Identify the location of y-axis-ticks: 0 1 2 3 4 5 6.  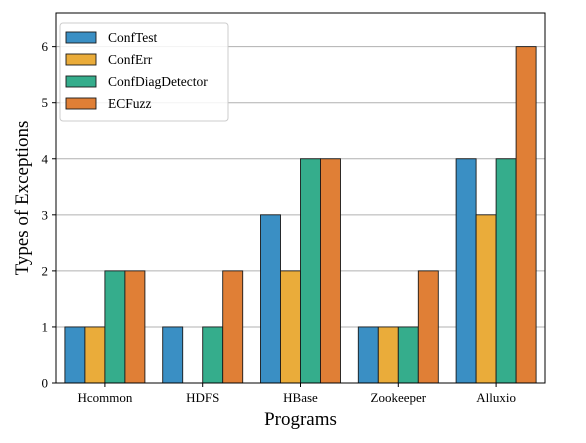
(49, 215).